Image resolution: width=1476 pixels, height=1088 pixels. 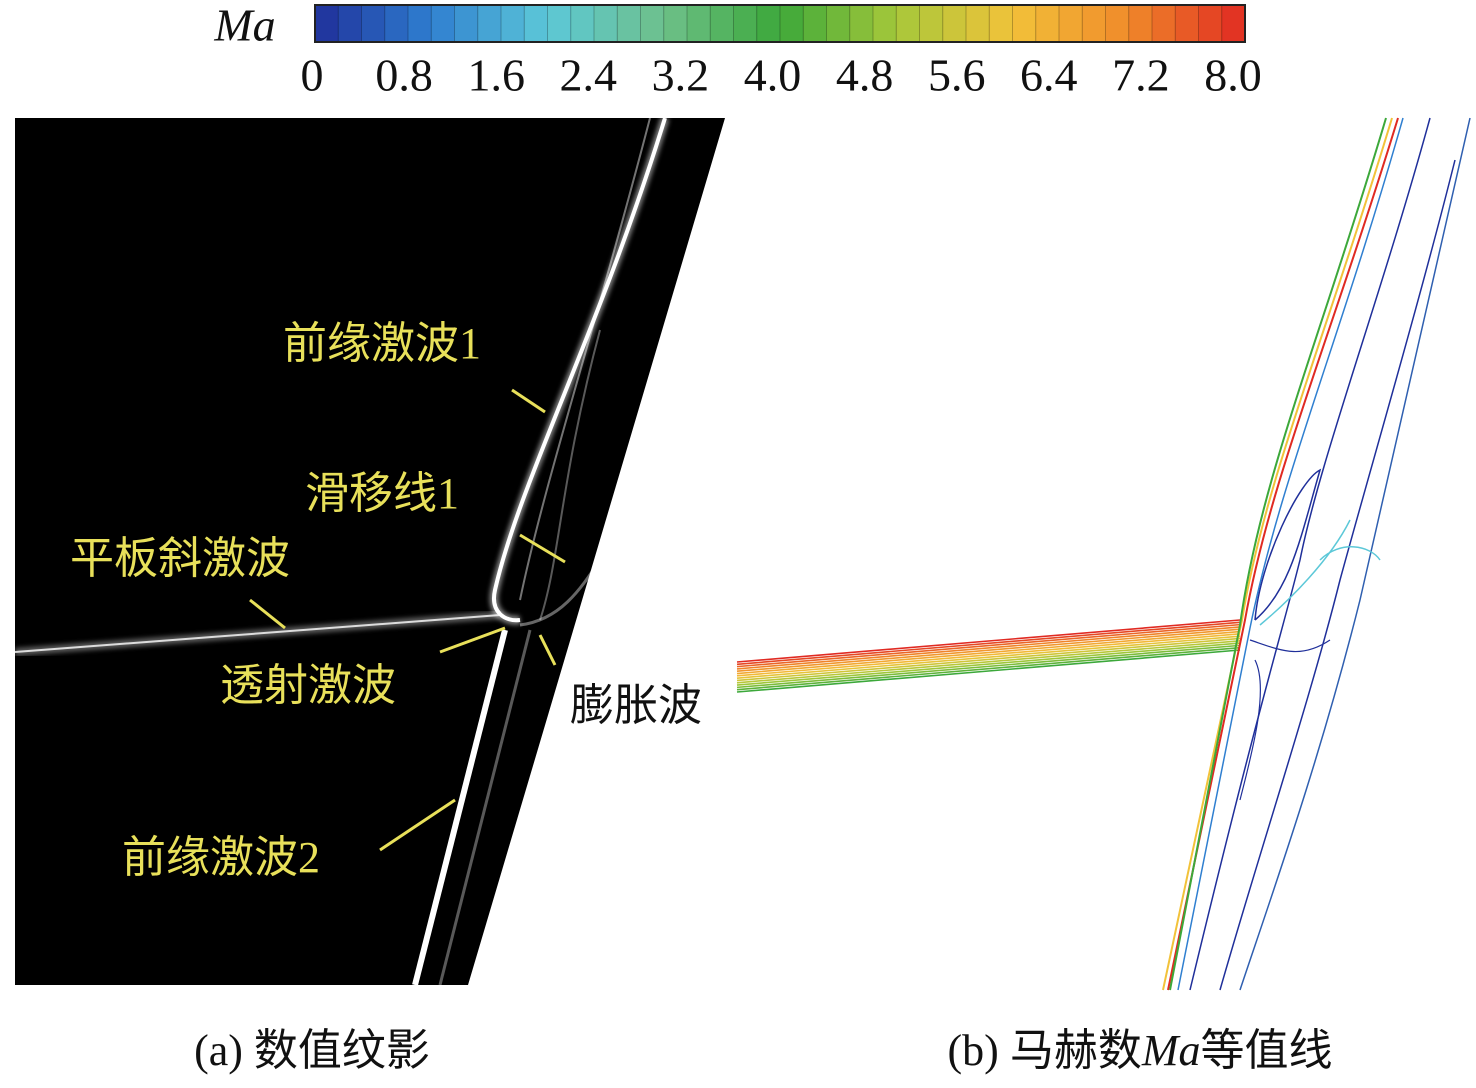 I want to click on colorbar-tick-label: 1.6, so click(x=496, y=75).